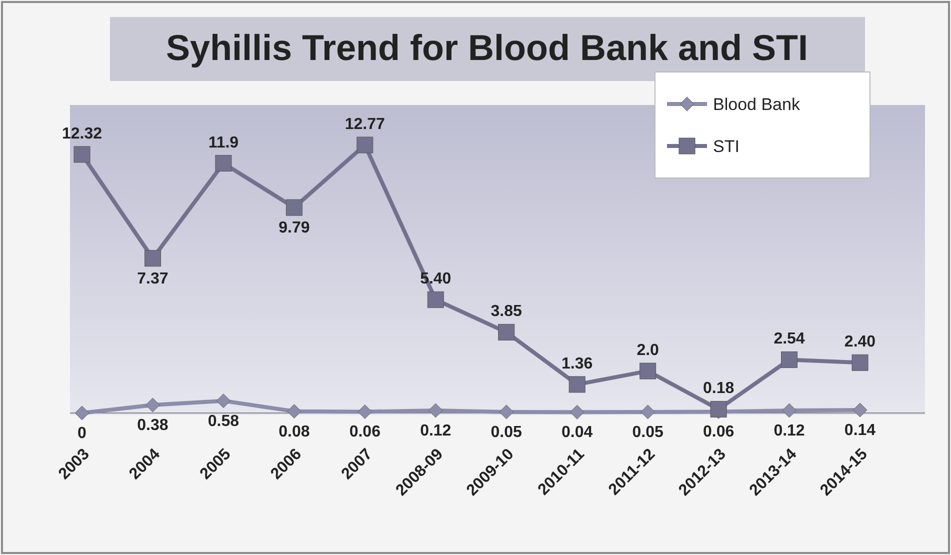 The image size is (951, 555). Describe the element at coordinates (294, 431) in the screenshot. I see `data-label: 0.08` at that location.